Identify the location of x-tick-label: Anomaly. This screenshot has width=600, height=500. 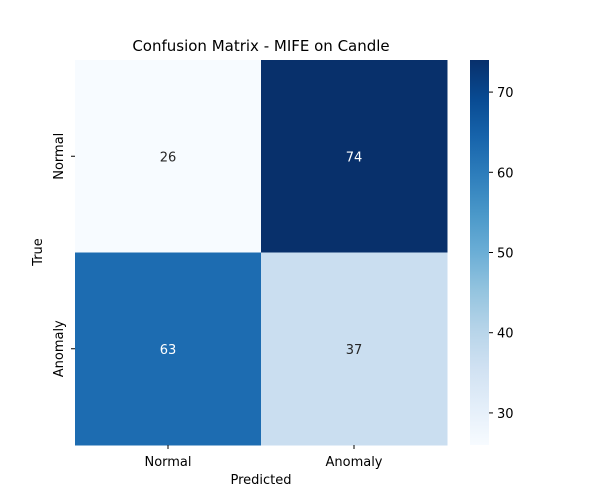
(353, 462).